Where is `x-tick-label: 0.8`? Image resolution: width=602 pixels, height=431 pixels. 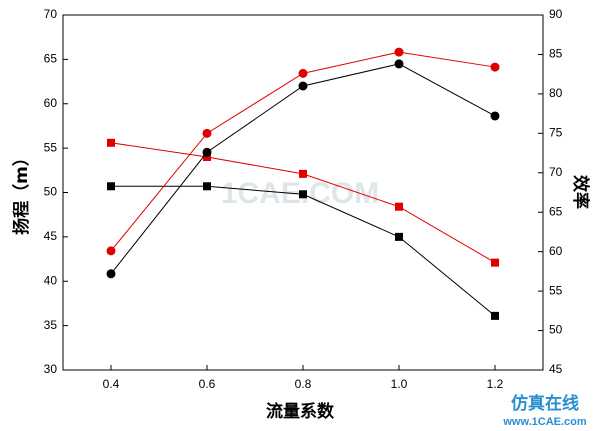 x-tick-label: 0.8 is located at coordinates (303, 384).